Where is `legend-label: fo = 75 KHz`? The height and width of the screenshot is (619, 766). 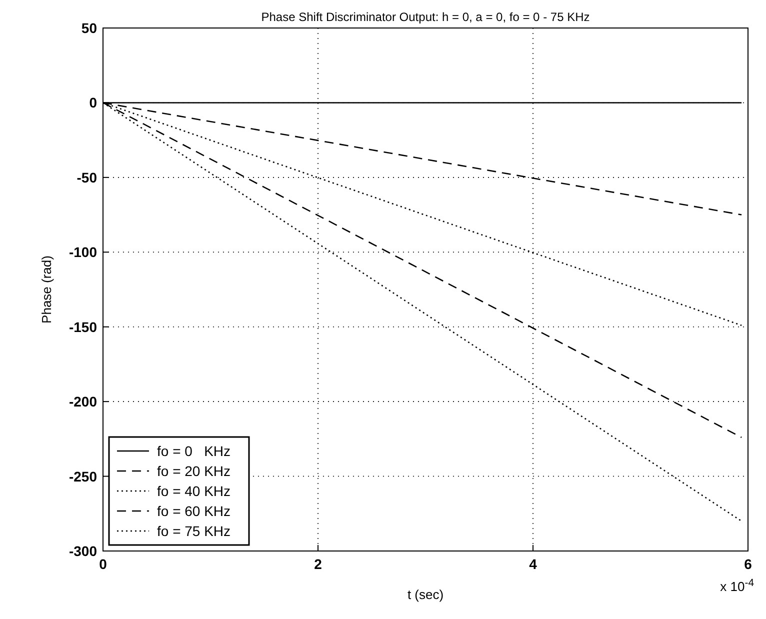 legend-label: fo = 75 KHz is located at coordinates (194, 531).